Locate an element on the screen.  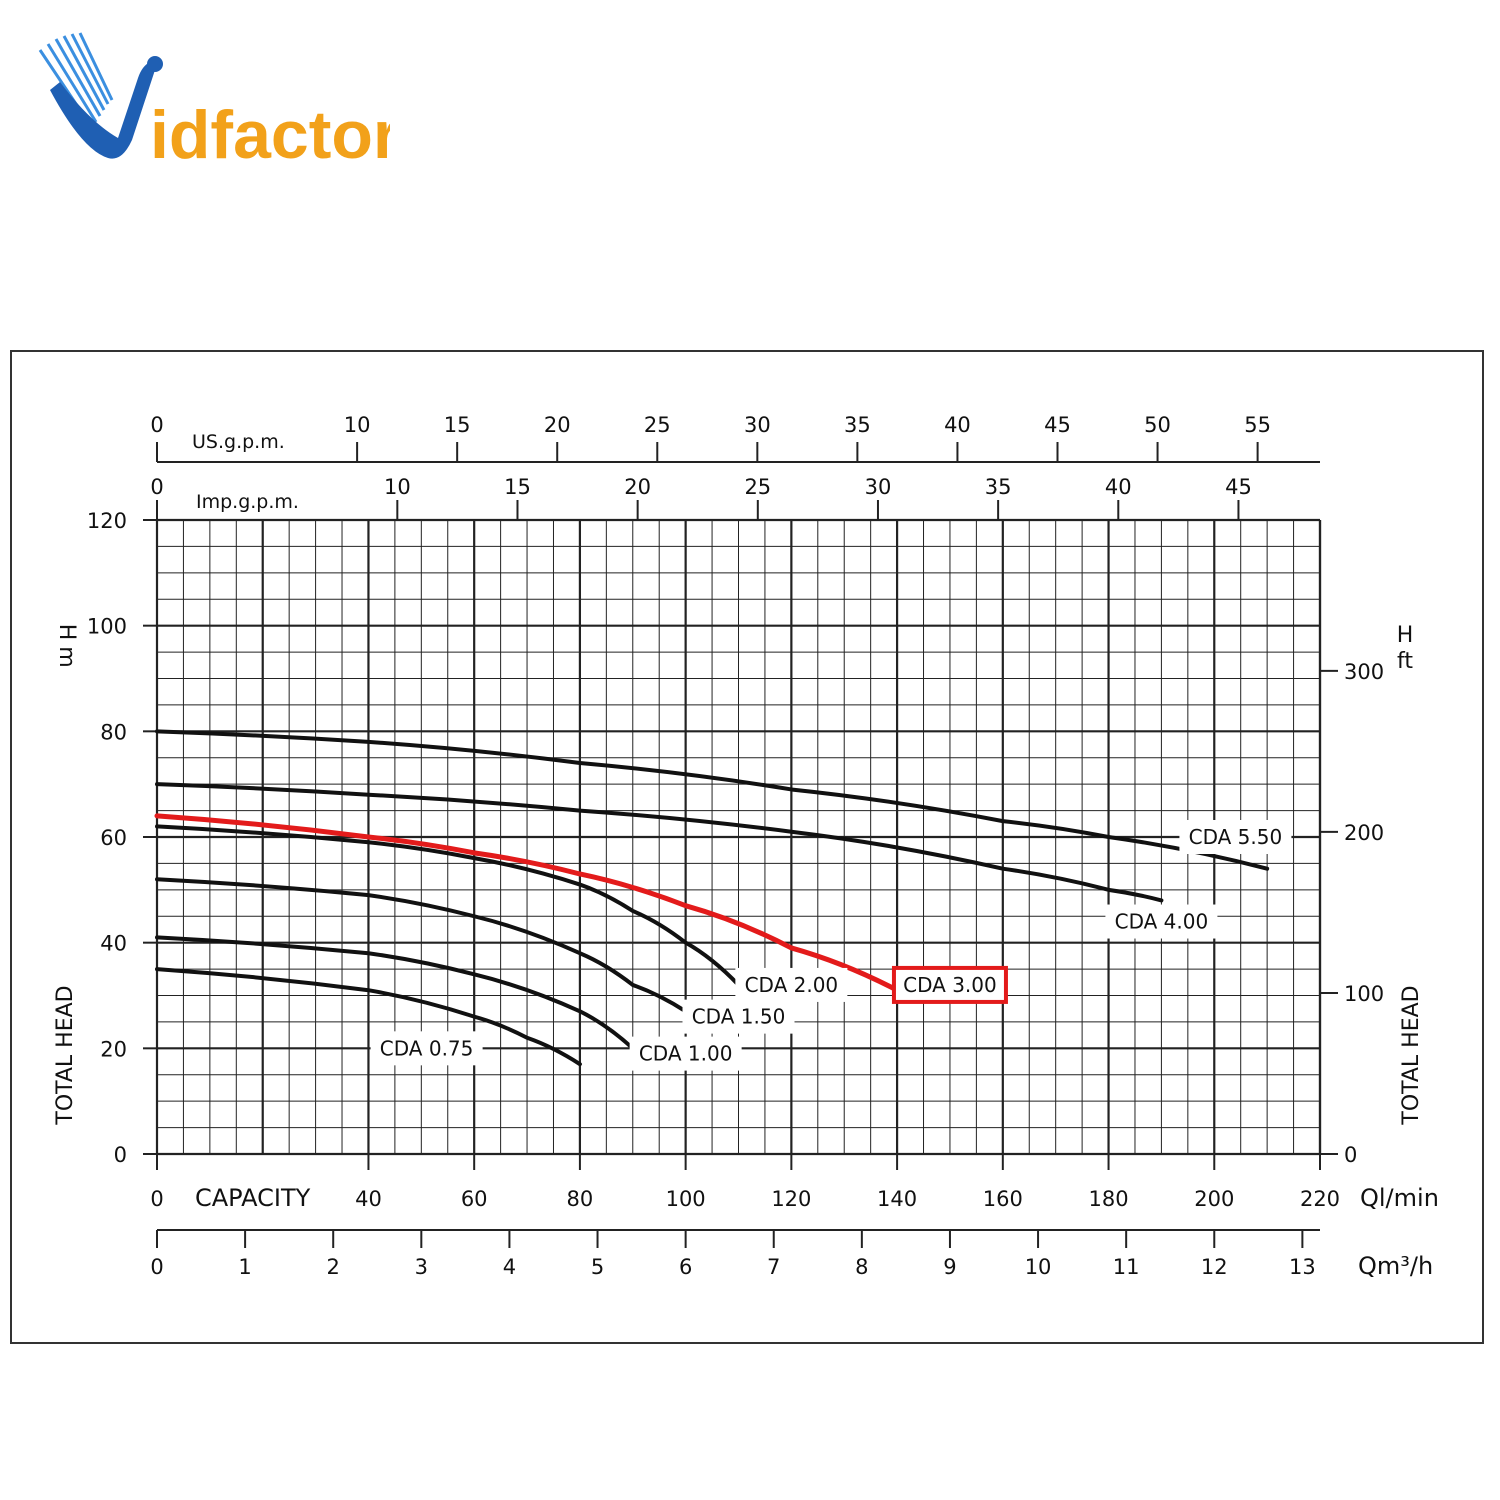
x-m3h-tick-label: 4 is located at coordinates (509, 1267).